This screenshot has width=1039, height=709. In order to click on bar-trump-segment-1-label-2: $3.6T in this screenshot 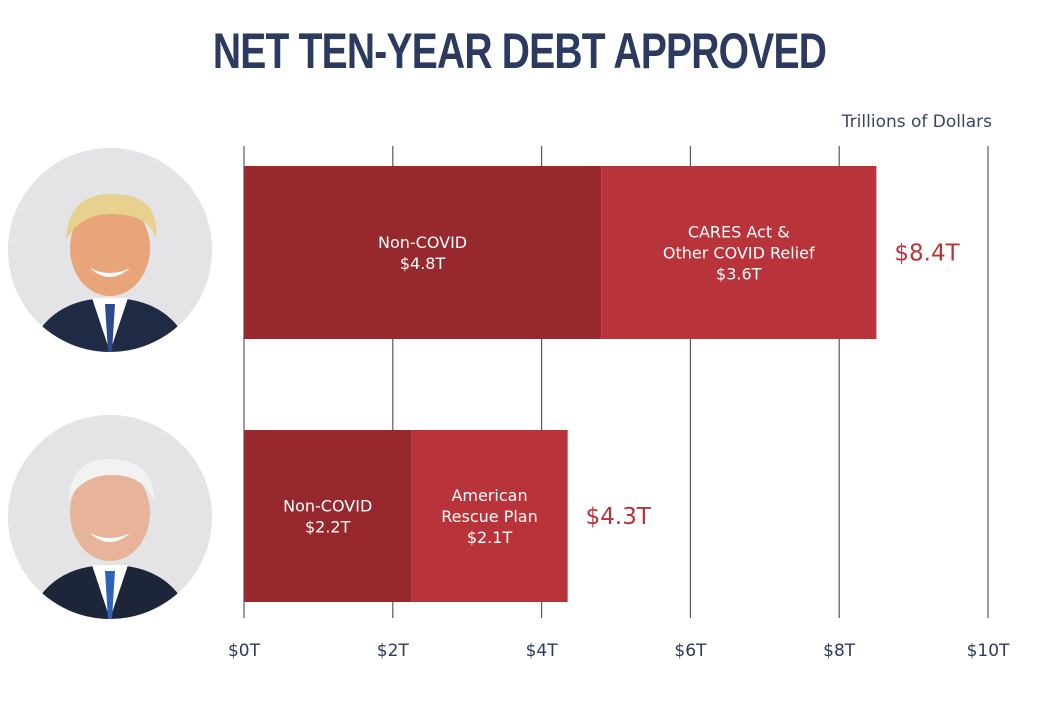, I will do `click(739, 274)`.